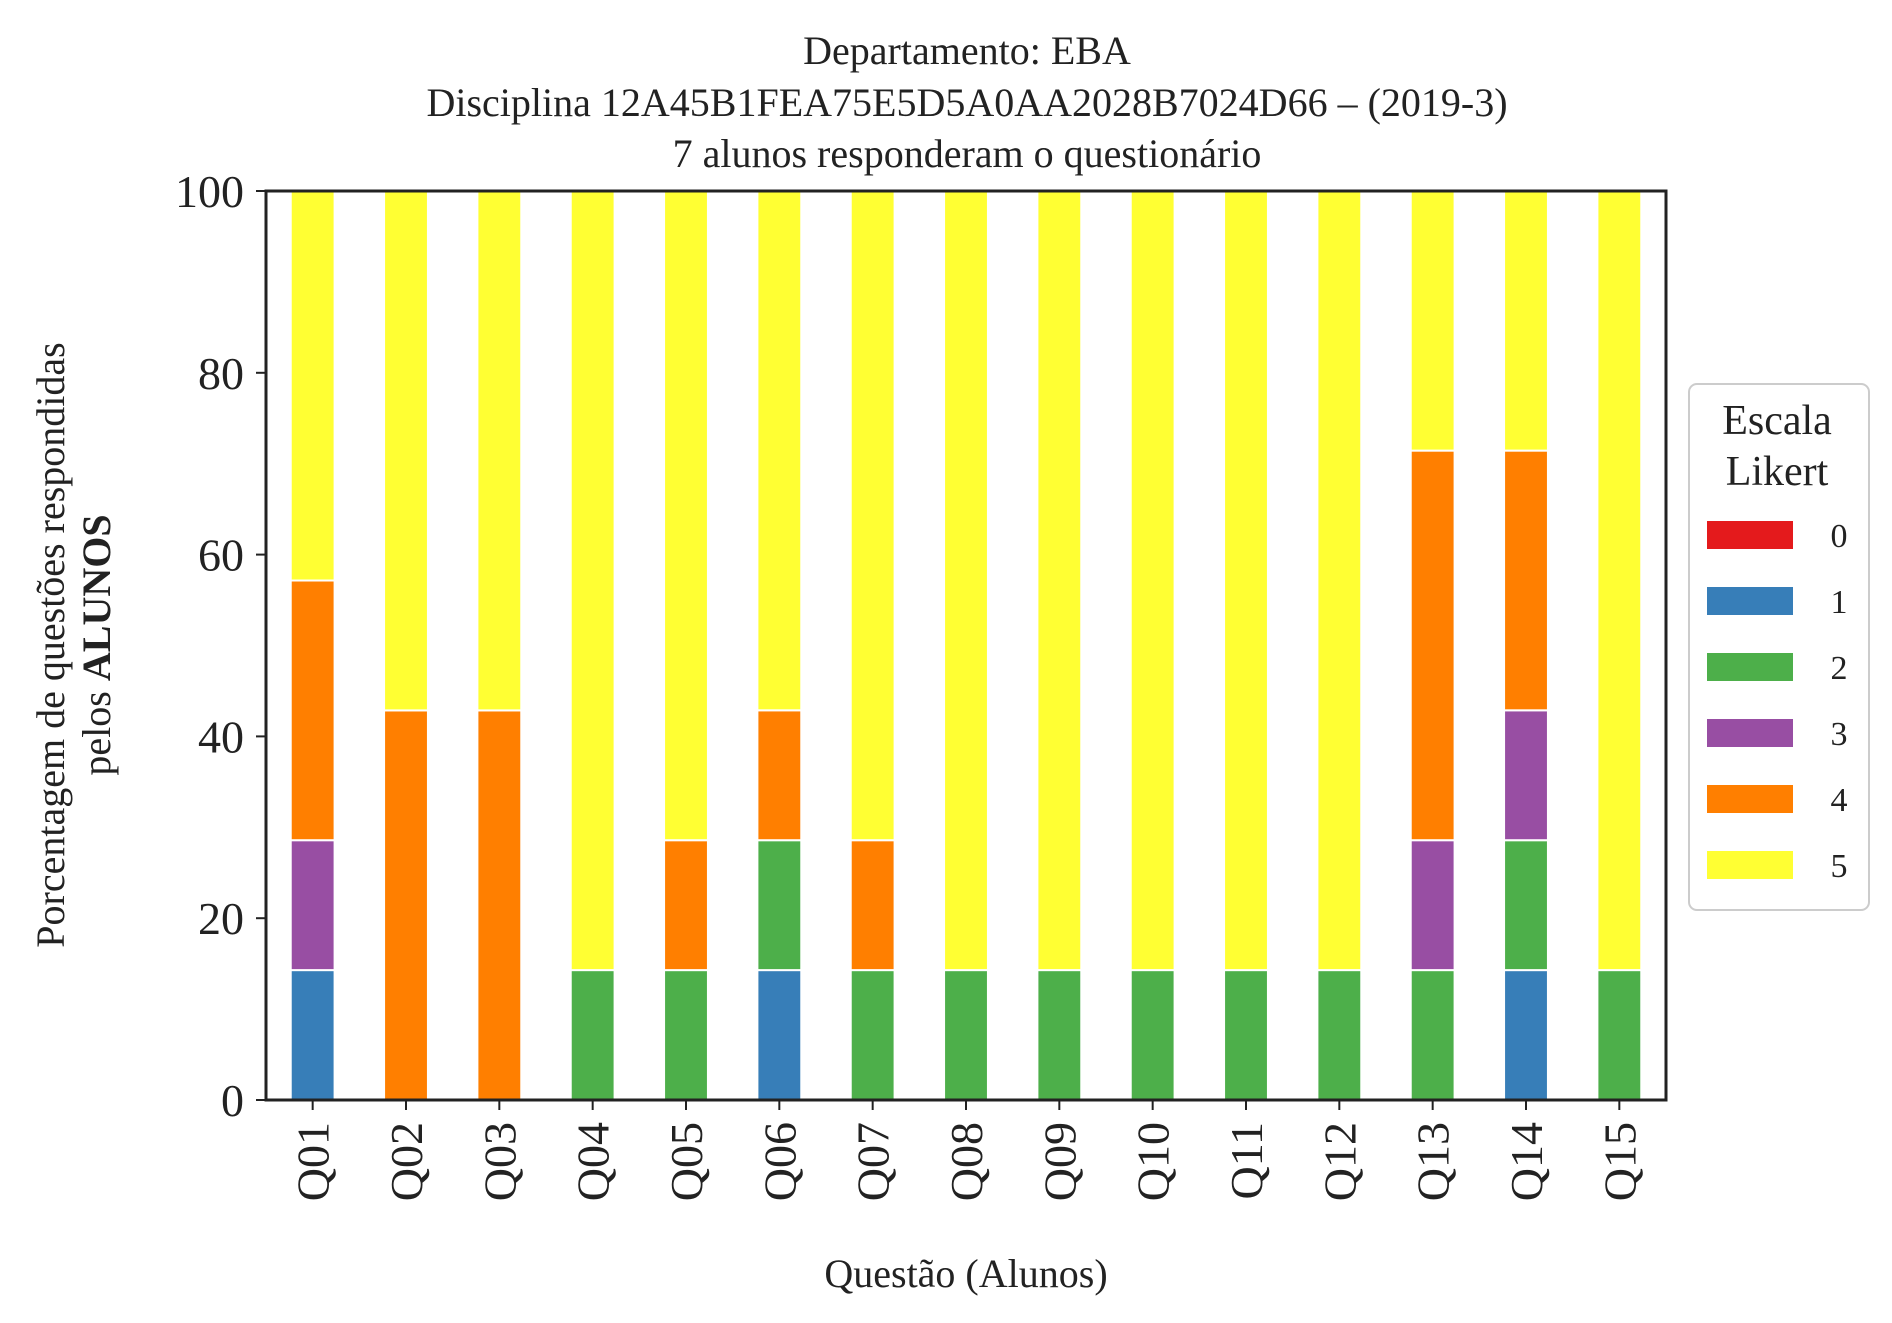 This screenshot has width=1892, height=1323. Describe the element at coordinates (1777, 701) in the screenshot. I see `legend-items: 0 1 2 3 4 5` at that location.